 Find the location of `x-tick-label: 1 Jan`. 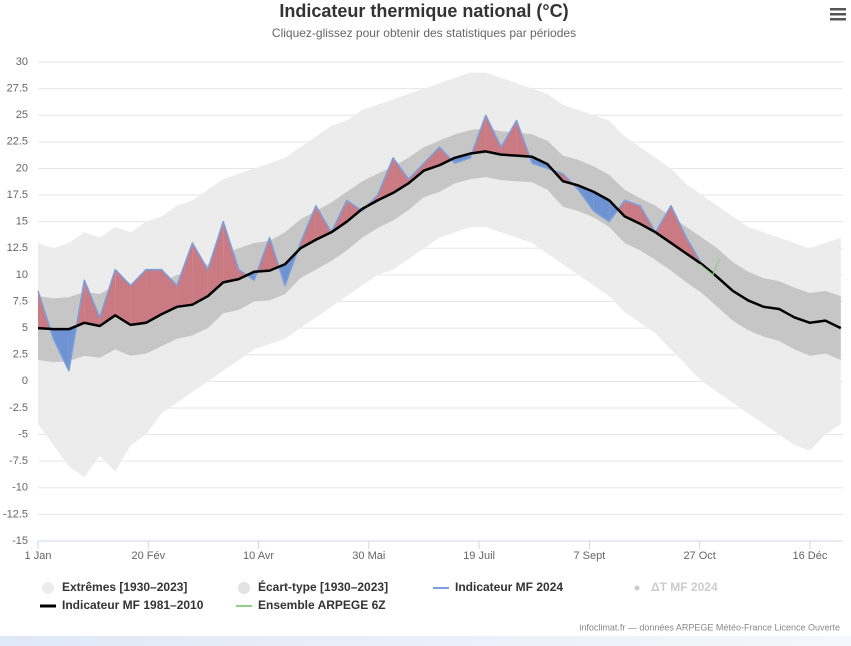

x-tick-label: 1 Jan is located at coordinates (38, 556).